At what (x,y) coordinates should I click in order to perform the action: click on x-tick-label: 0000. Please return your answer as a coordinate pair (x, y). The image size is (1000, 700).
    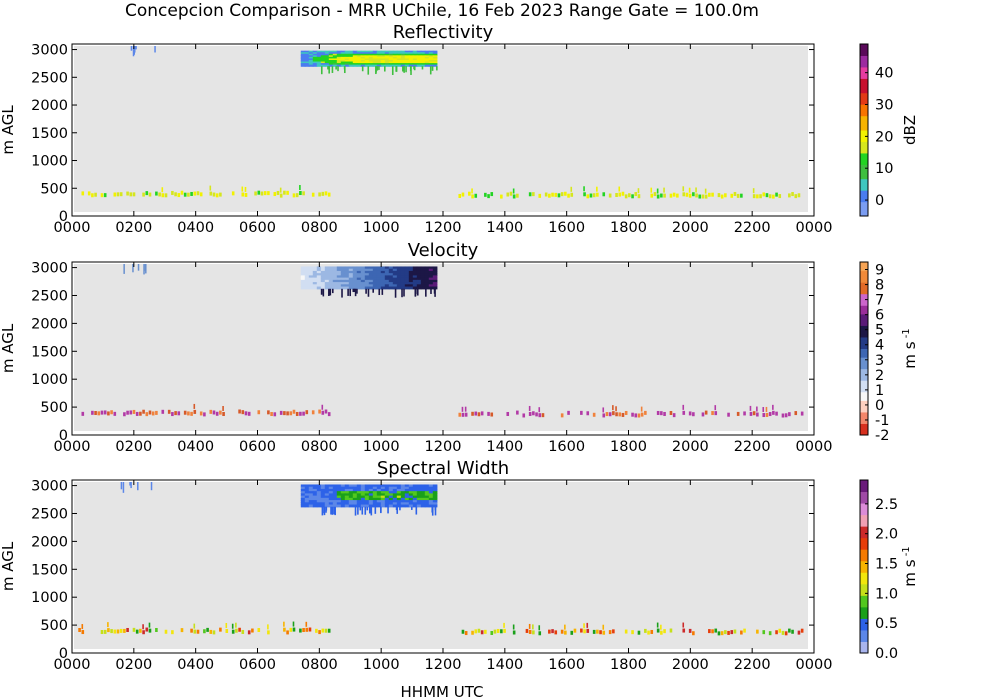
    Looking at the image, I should click on (72, 665).